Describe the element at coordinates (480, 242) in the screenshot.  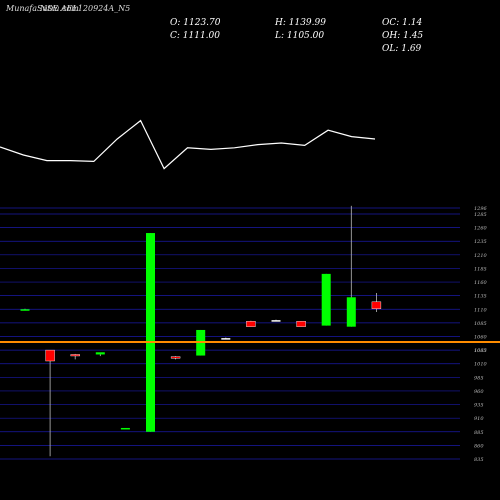
I see `y-tick-label: 1235` at that location.